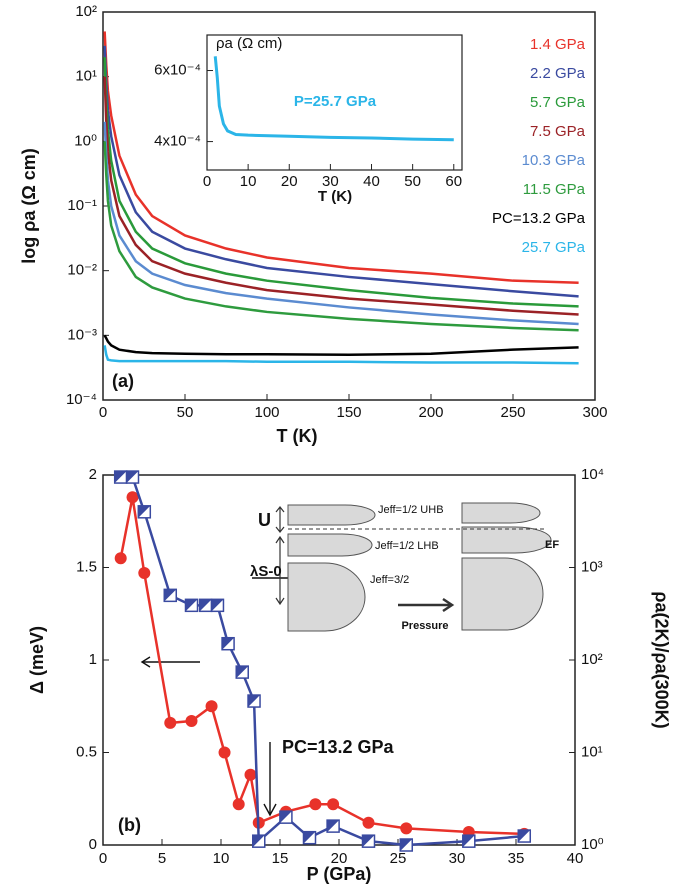 The image size is (687, 884). Describe the element at coordinates (177, 141) in the screenshot. I see `y-tick-label: 4x10⁻⁴` at that location.